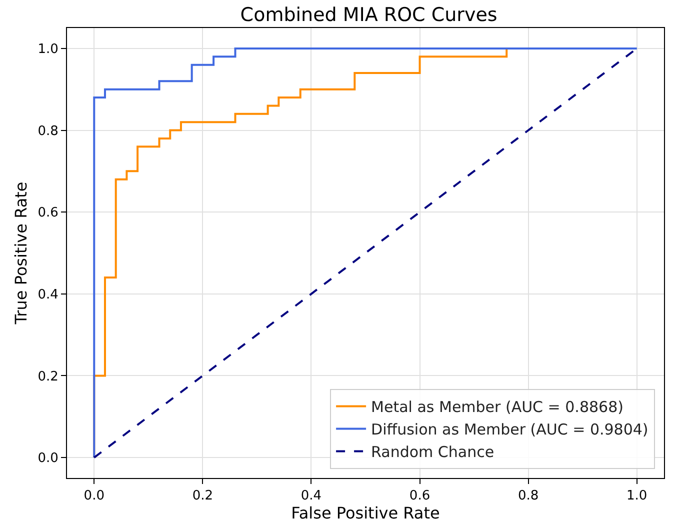 This screenshot has height=524, width=683. What do you see at coordinates (48, 294) in the screenshot?
I see `y-tick-label: 0.4` at bounding box center [48, 294].